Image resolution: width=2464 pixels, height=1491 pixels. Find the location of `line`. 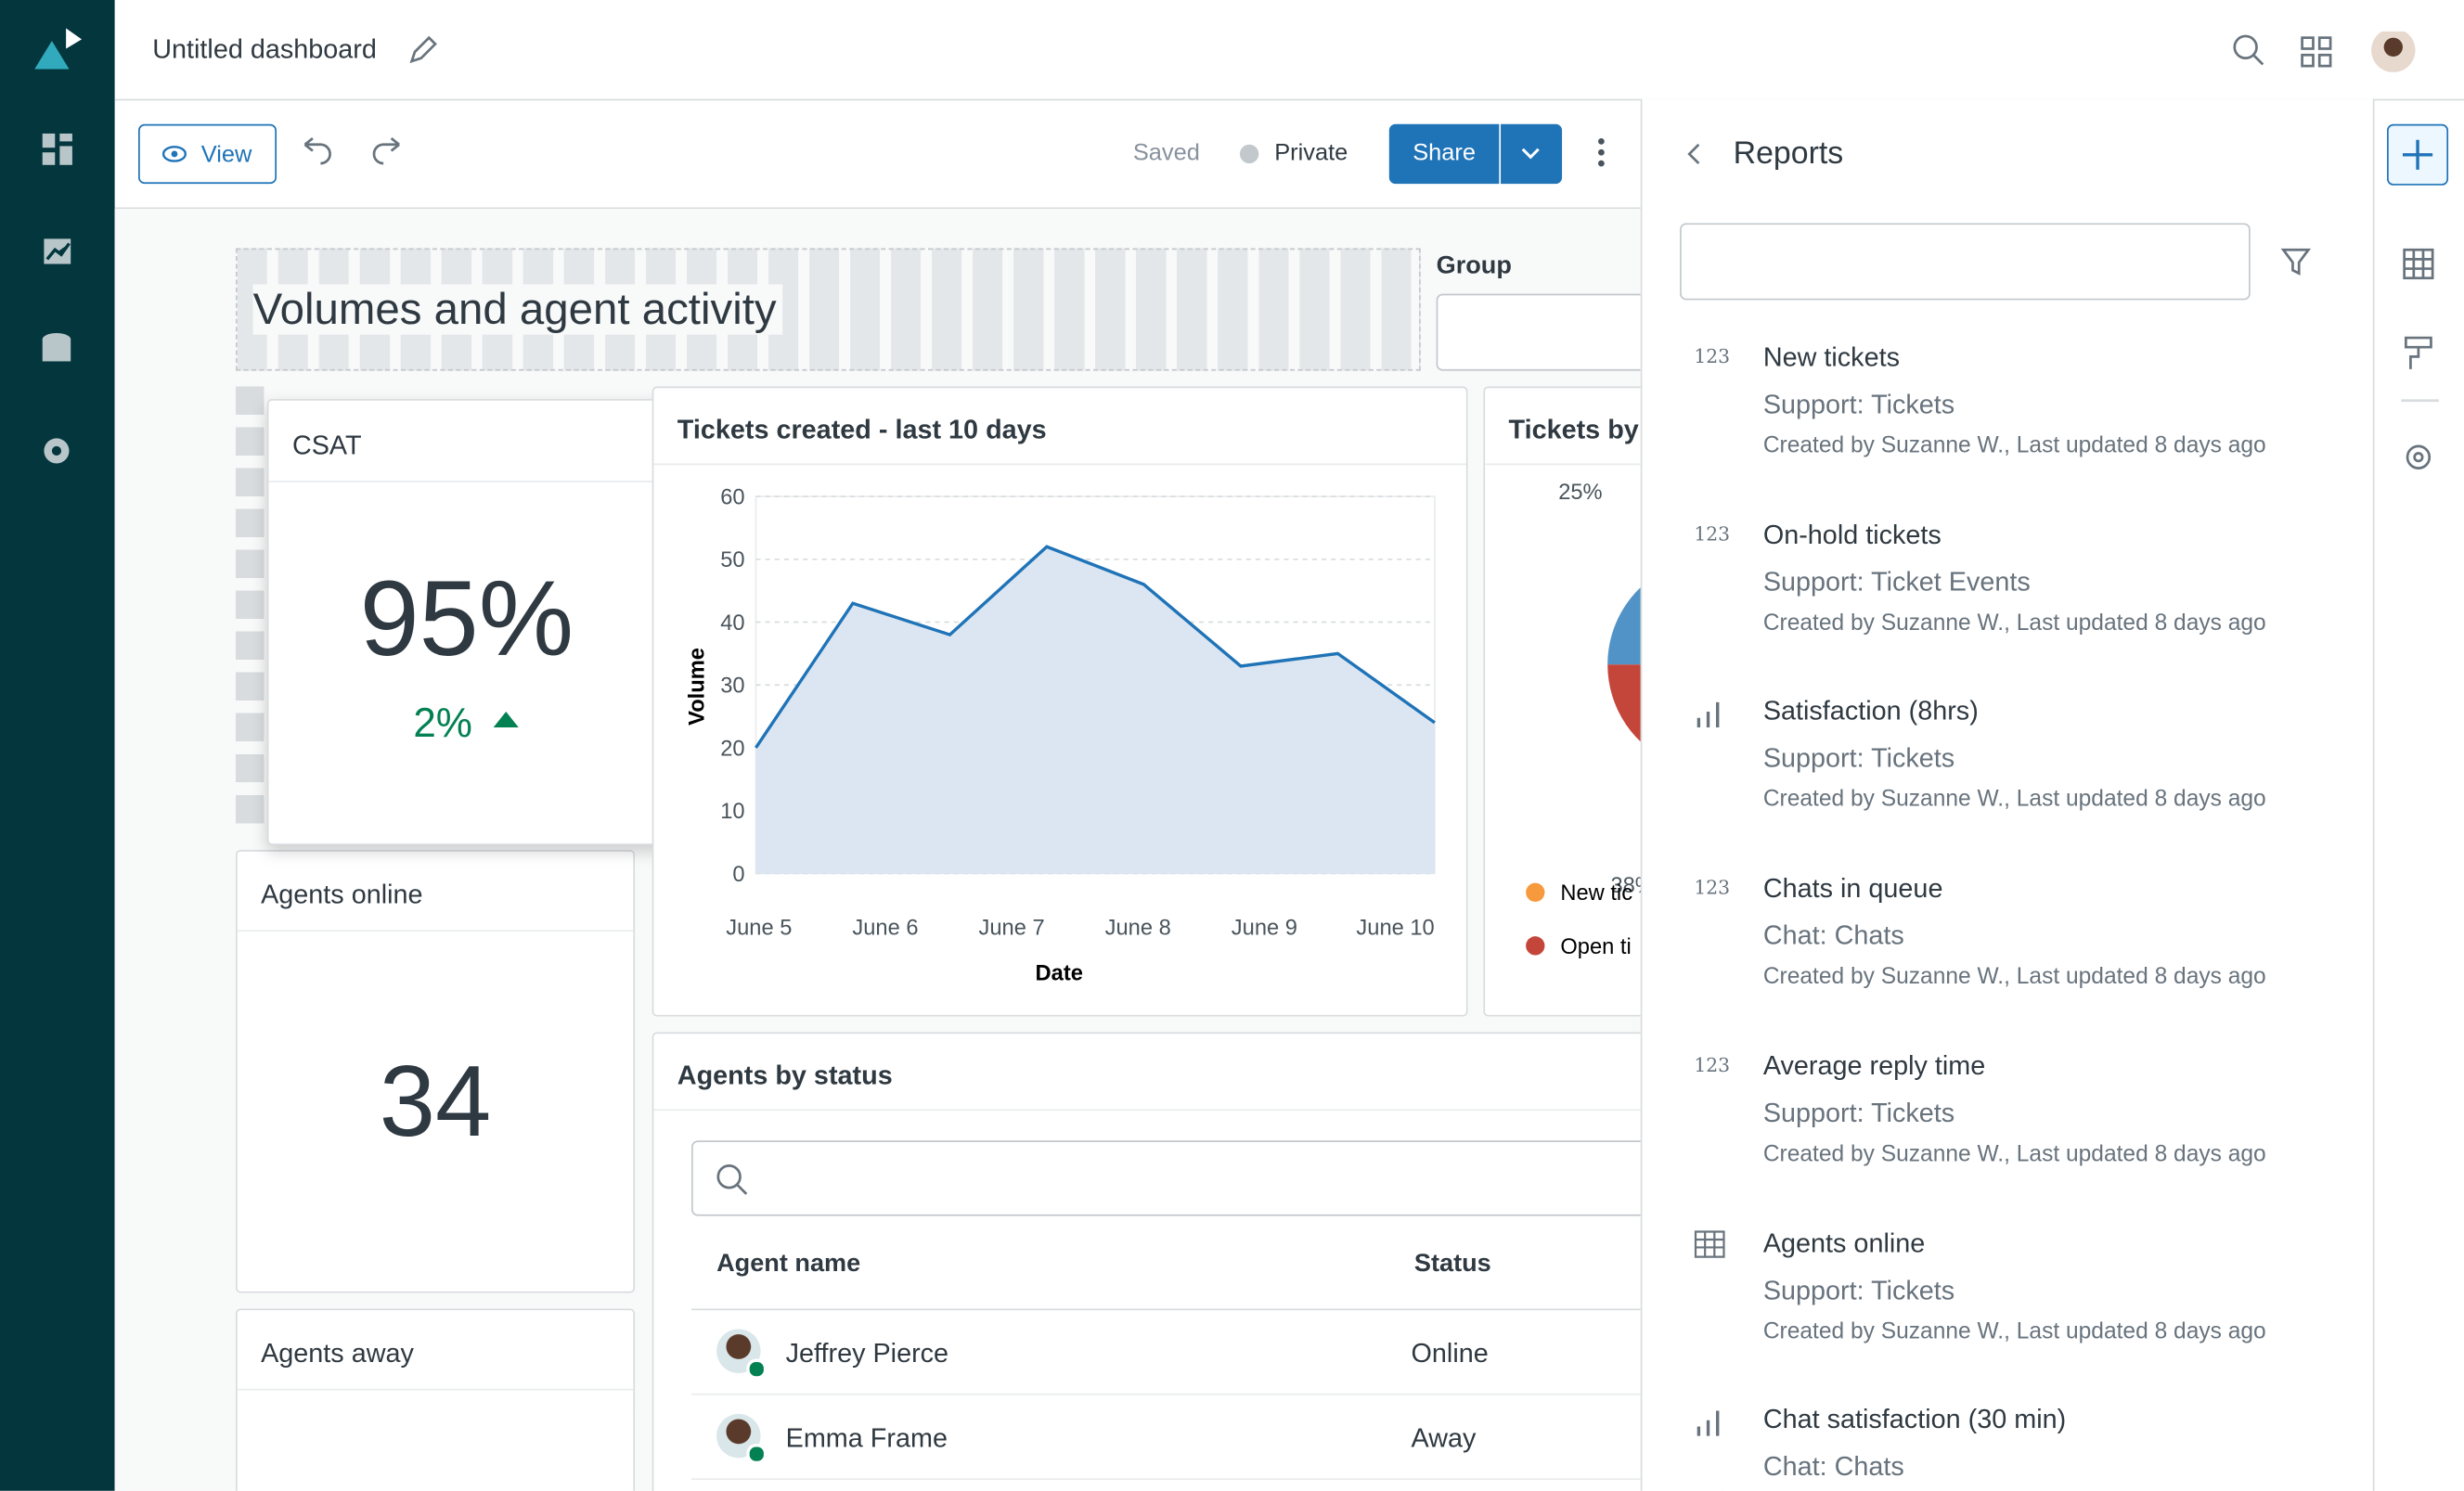

line is located at coordinates (1096, 647).